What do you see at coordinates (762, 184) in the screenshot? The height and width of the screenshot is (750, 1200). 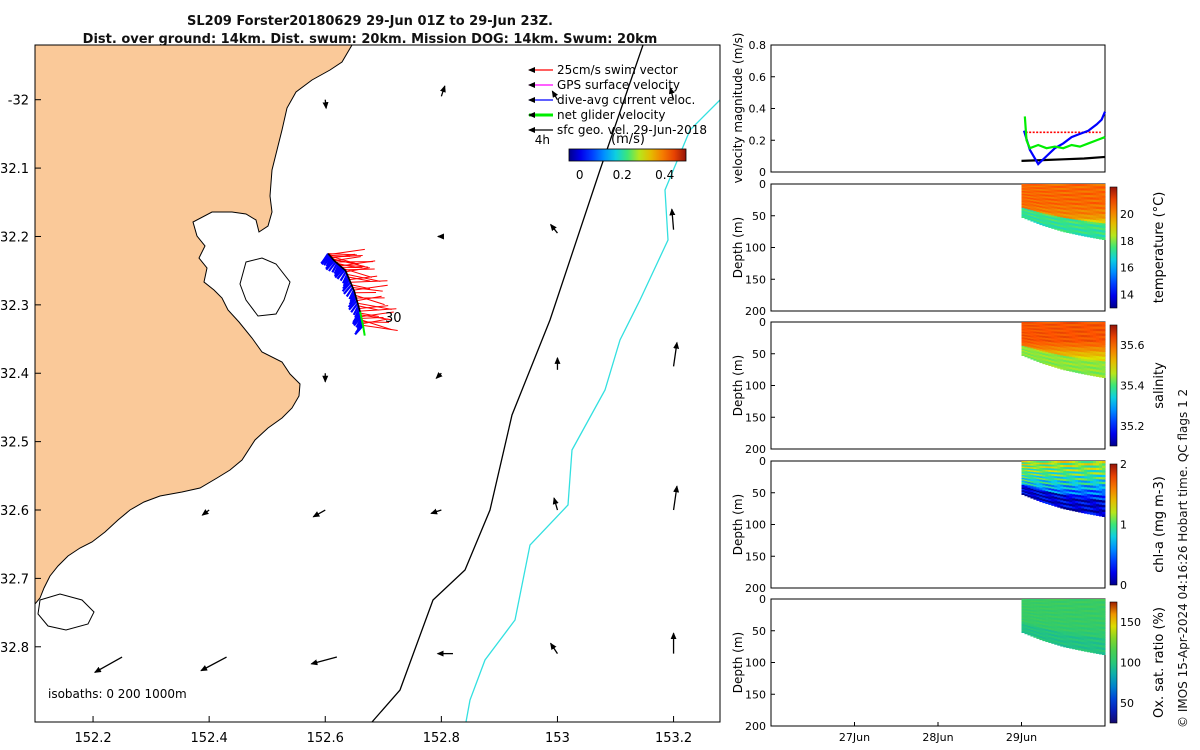 I see `temperature-y-tick-label: 0` at bounding box center [762, 184].